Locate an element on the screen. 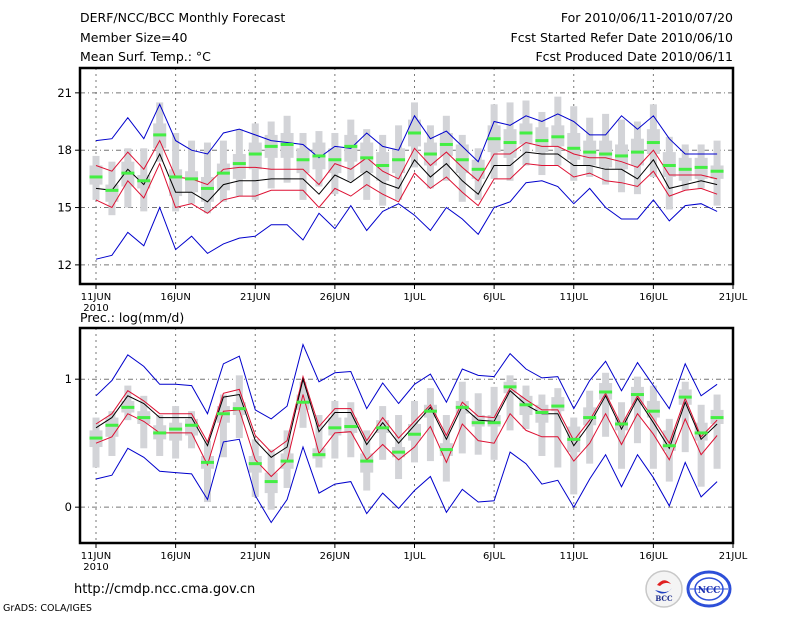  bcc-logo-text: BCC is located at coordinates (664, 598).